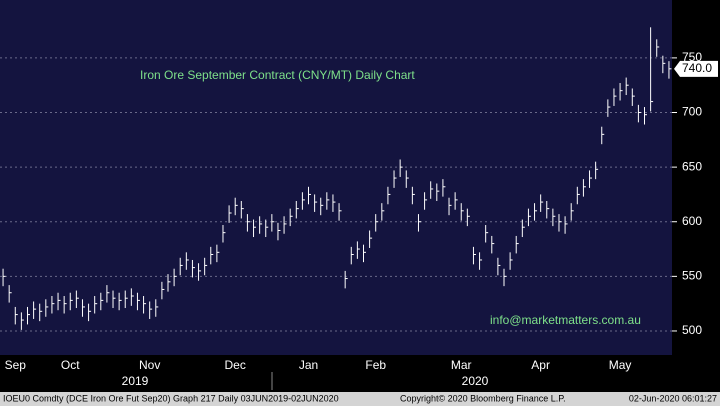 This screenshot has width=720, height=406. What do you see at coordinates (565, 320) in the screenshot?
I see `annotation: info@marketmatters.com.au` at bounding box center [565, 320].